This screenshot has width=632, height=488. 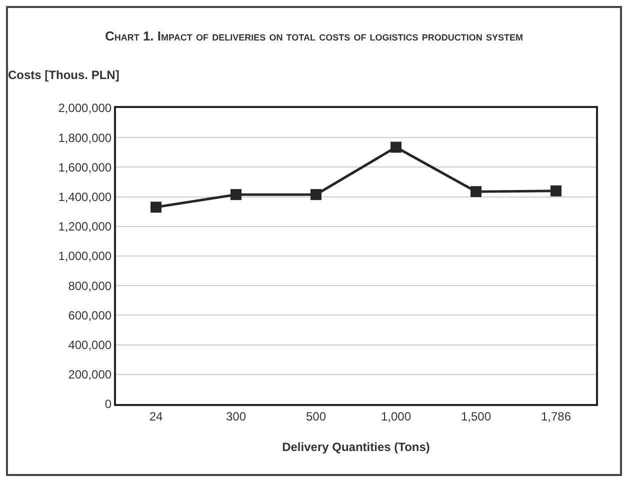 What do you see at coordinates (236, 416) in the screenshot?
I see `x-tick-label: 300` at bounding box center [236, 416].